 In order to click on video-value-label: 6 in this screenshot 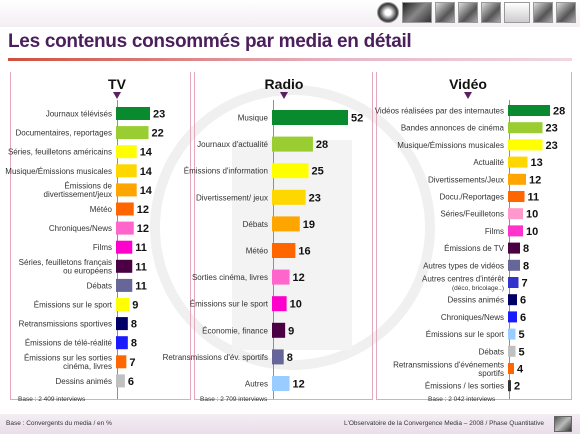, I will do `click(523, 301)`.